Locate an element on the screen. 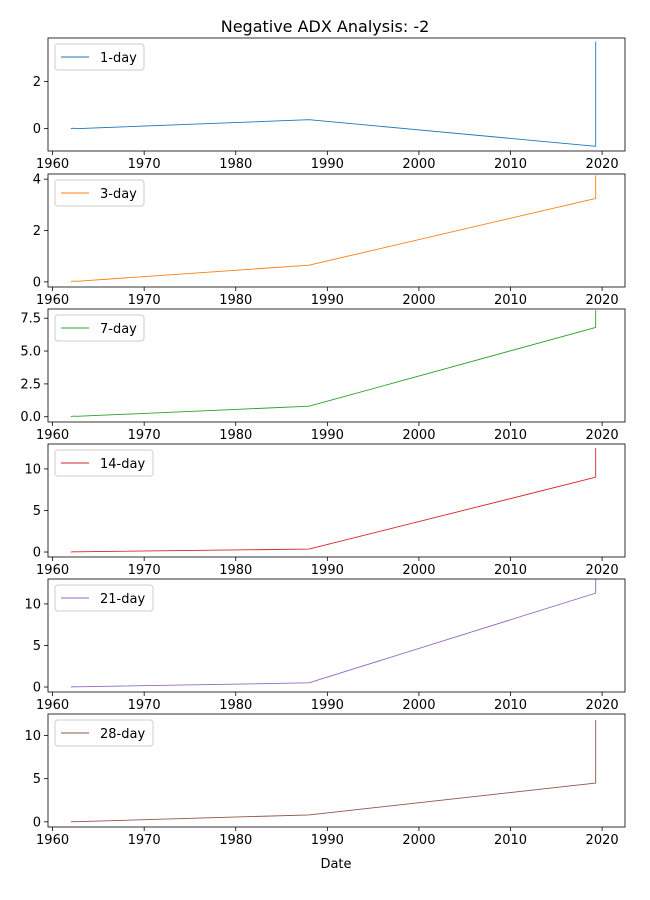 This screenshot has height=900, width=650. y-tick-label: 0.0 is located at coordinates (30, 417).